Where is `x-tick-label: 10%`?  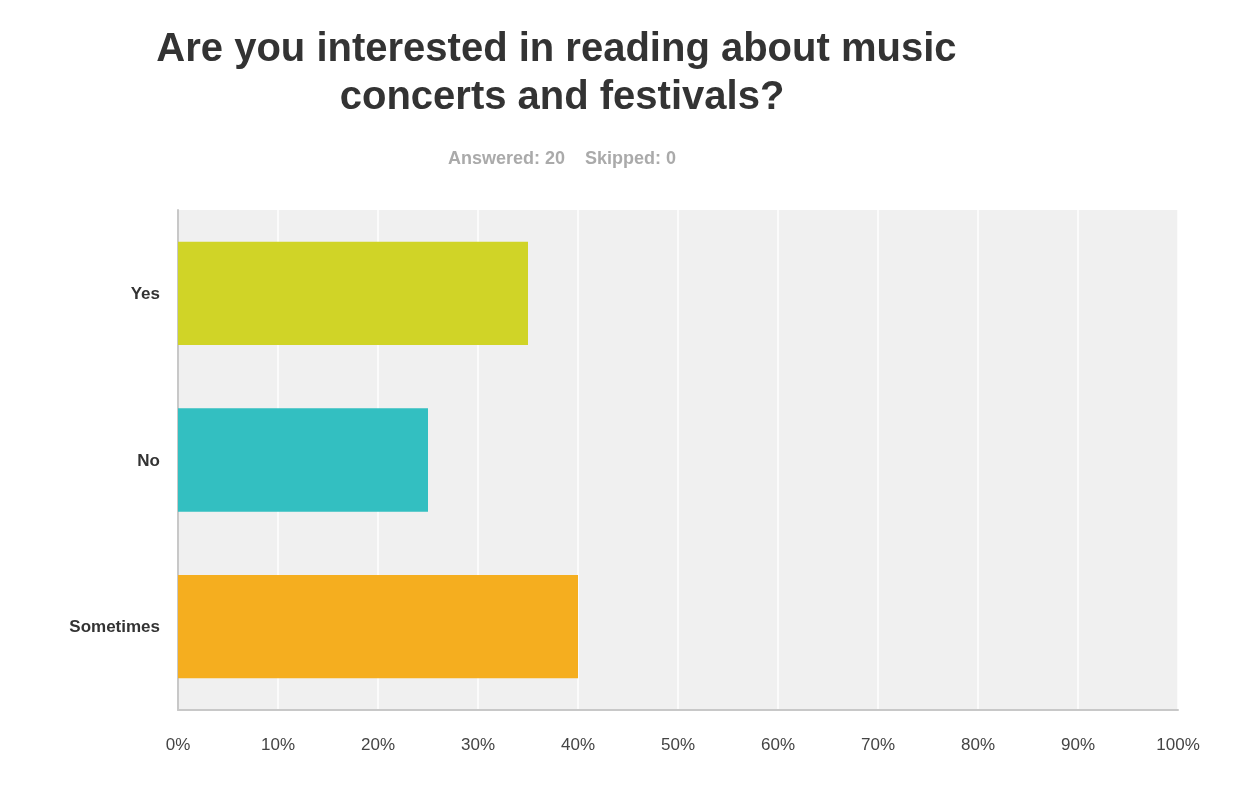 x-tick-label: 10% is located at coordinates (278, 744).